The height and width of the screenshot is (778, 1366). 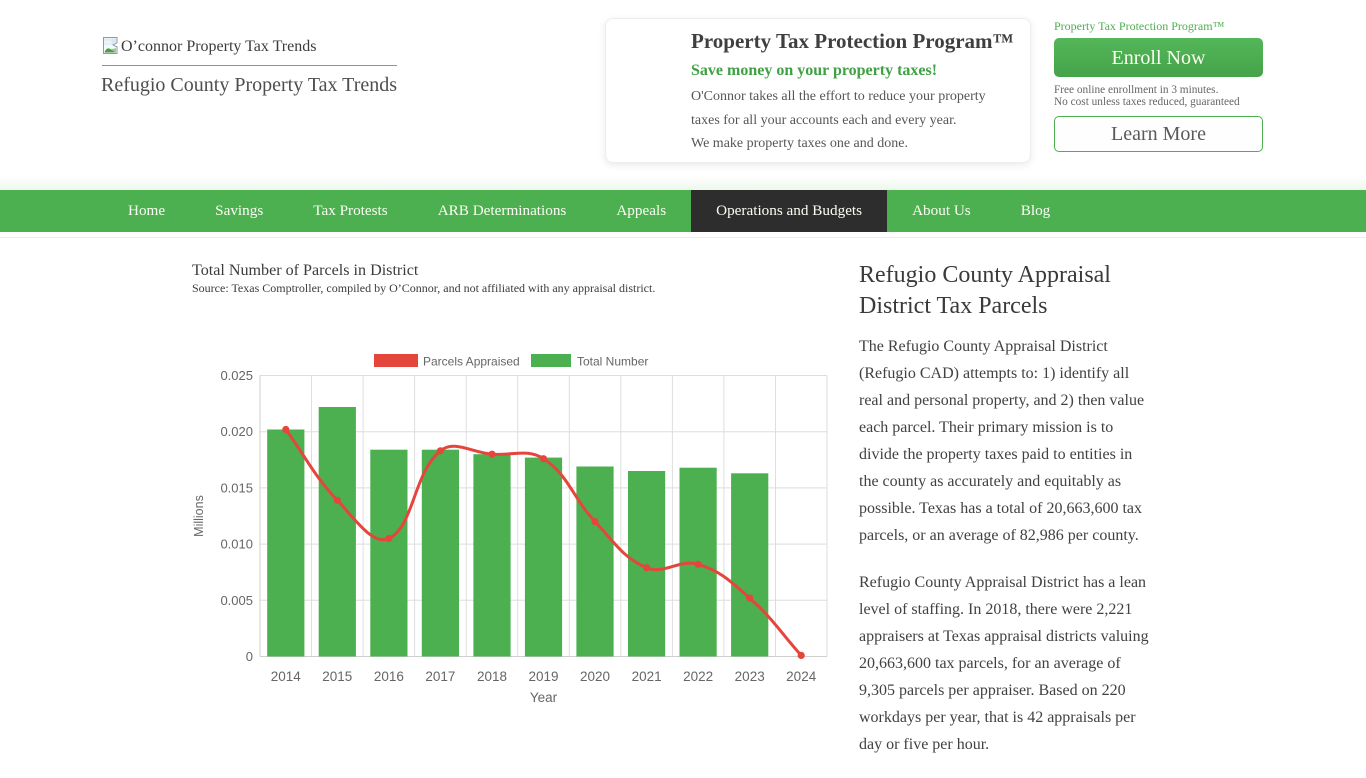 What do you see at coordinates (249, 656) in the screenshot?
I see `svg-text: 0` at bounding box center [249, 656].